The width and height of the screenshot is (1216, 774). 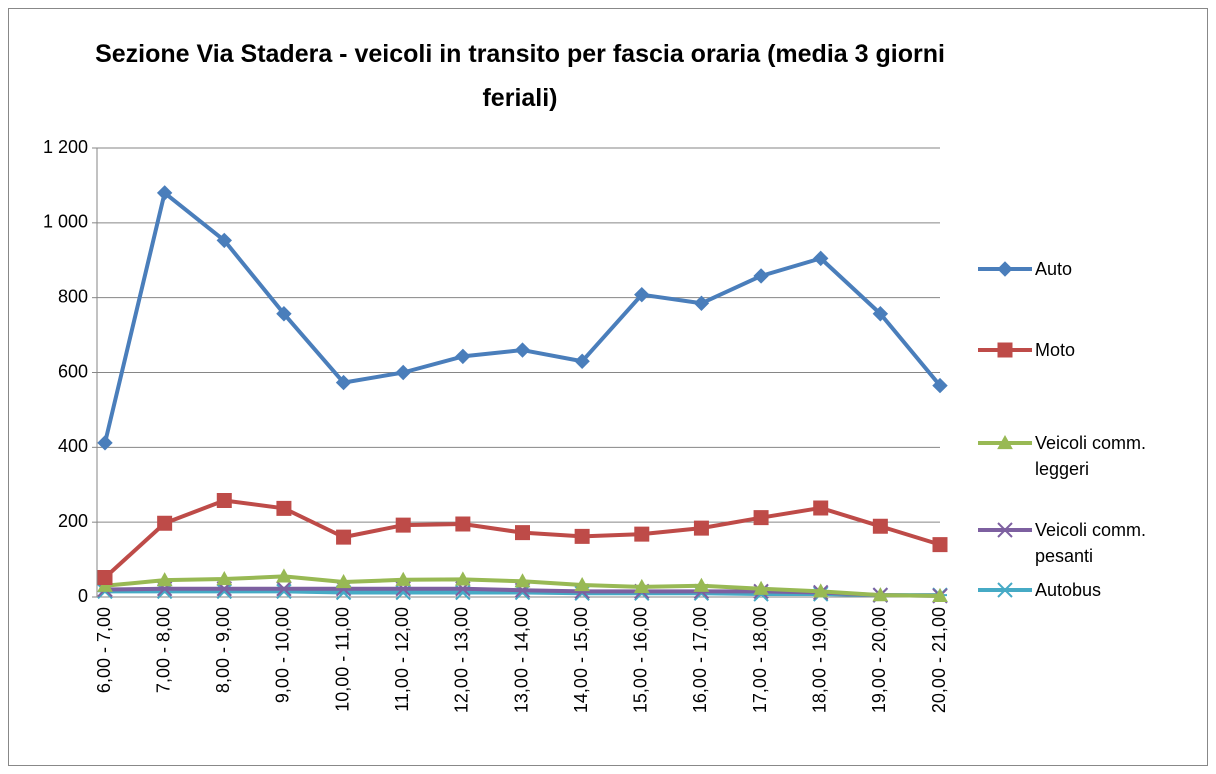 I want to click on y-tick-label: 1 000, so click(x=65, y=222).